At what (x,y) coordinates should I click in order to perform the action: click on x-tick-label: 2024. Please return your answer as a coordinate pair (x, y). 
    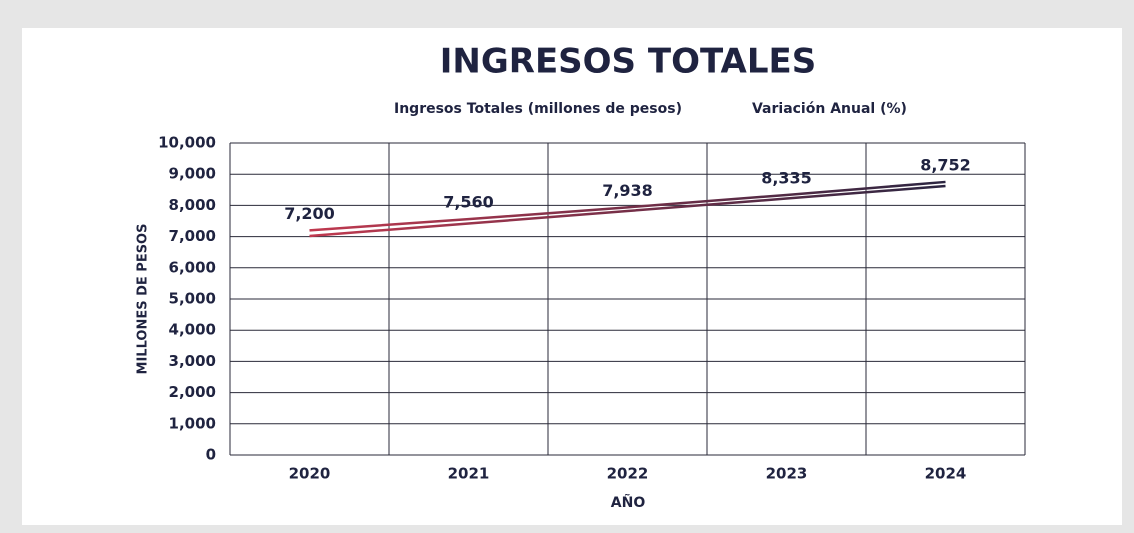
    Looking at the image, I should click on (946, 474).